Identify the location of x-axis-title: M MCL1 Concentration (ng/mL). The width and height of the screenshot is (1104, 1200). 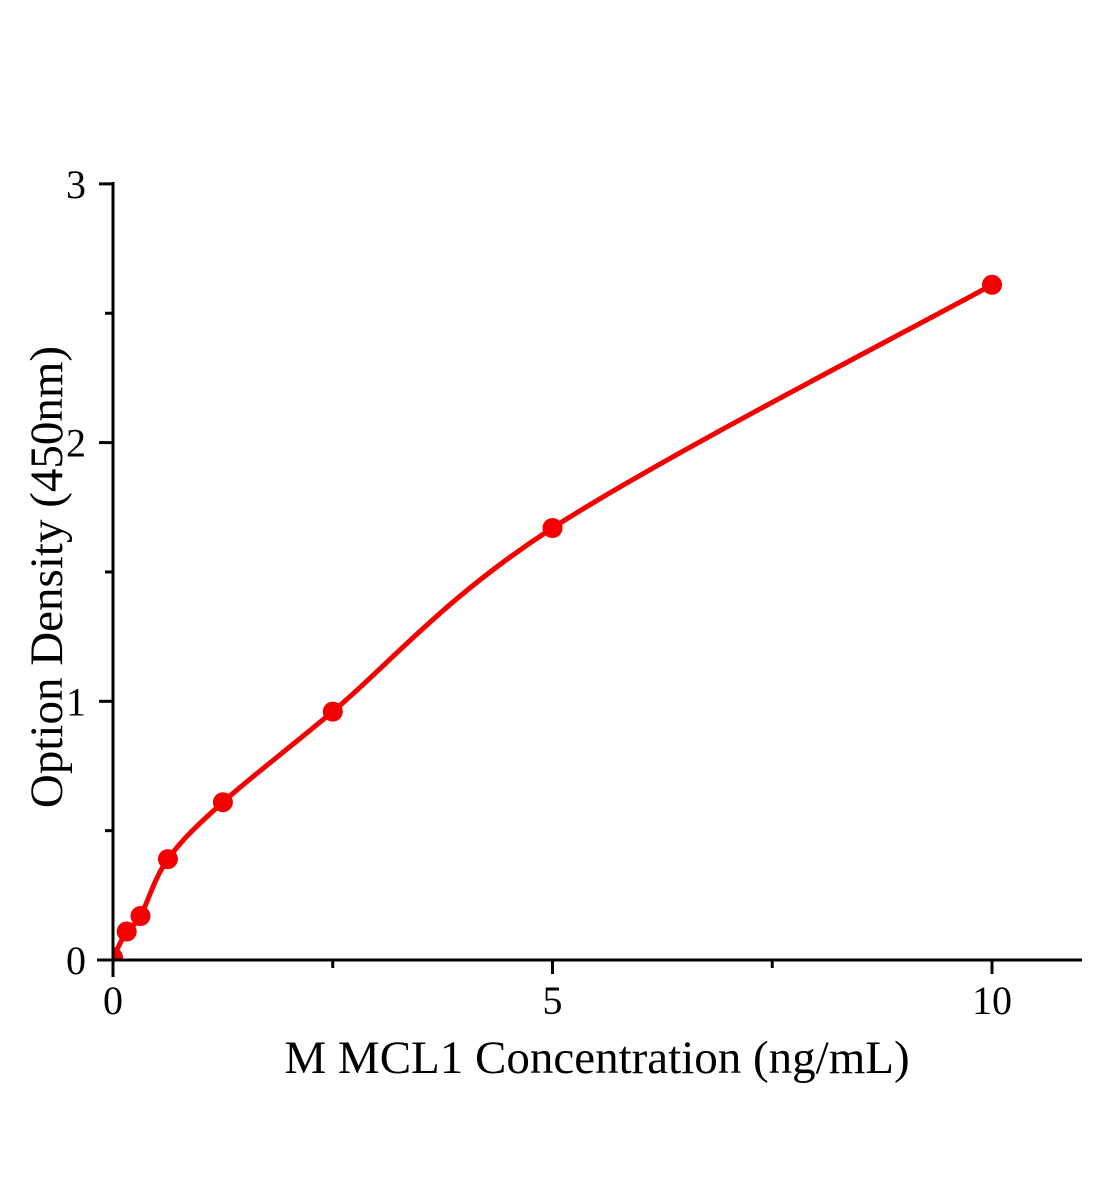
(596, 1058).